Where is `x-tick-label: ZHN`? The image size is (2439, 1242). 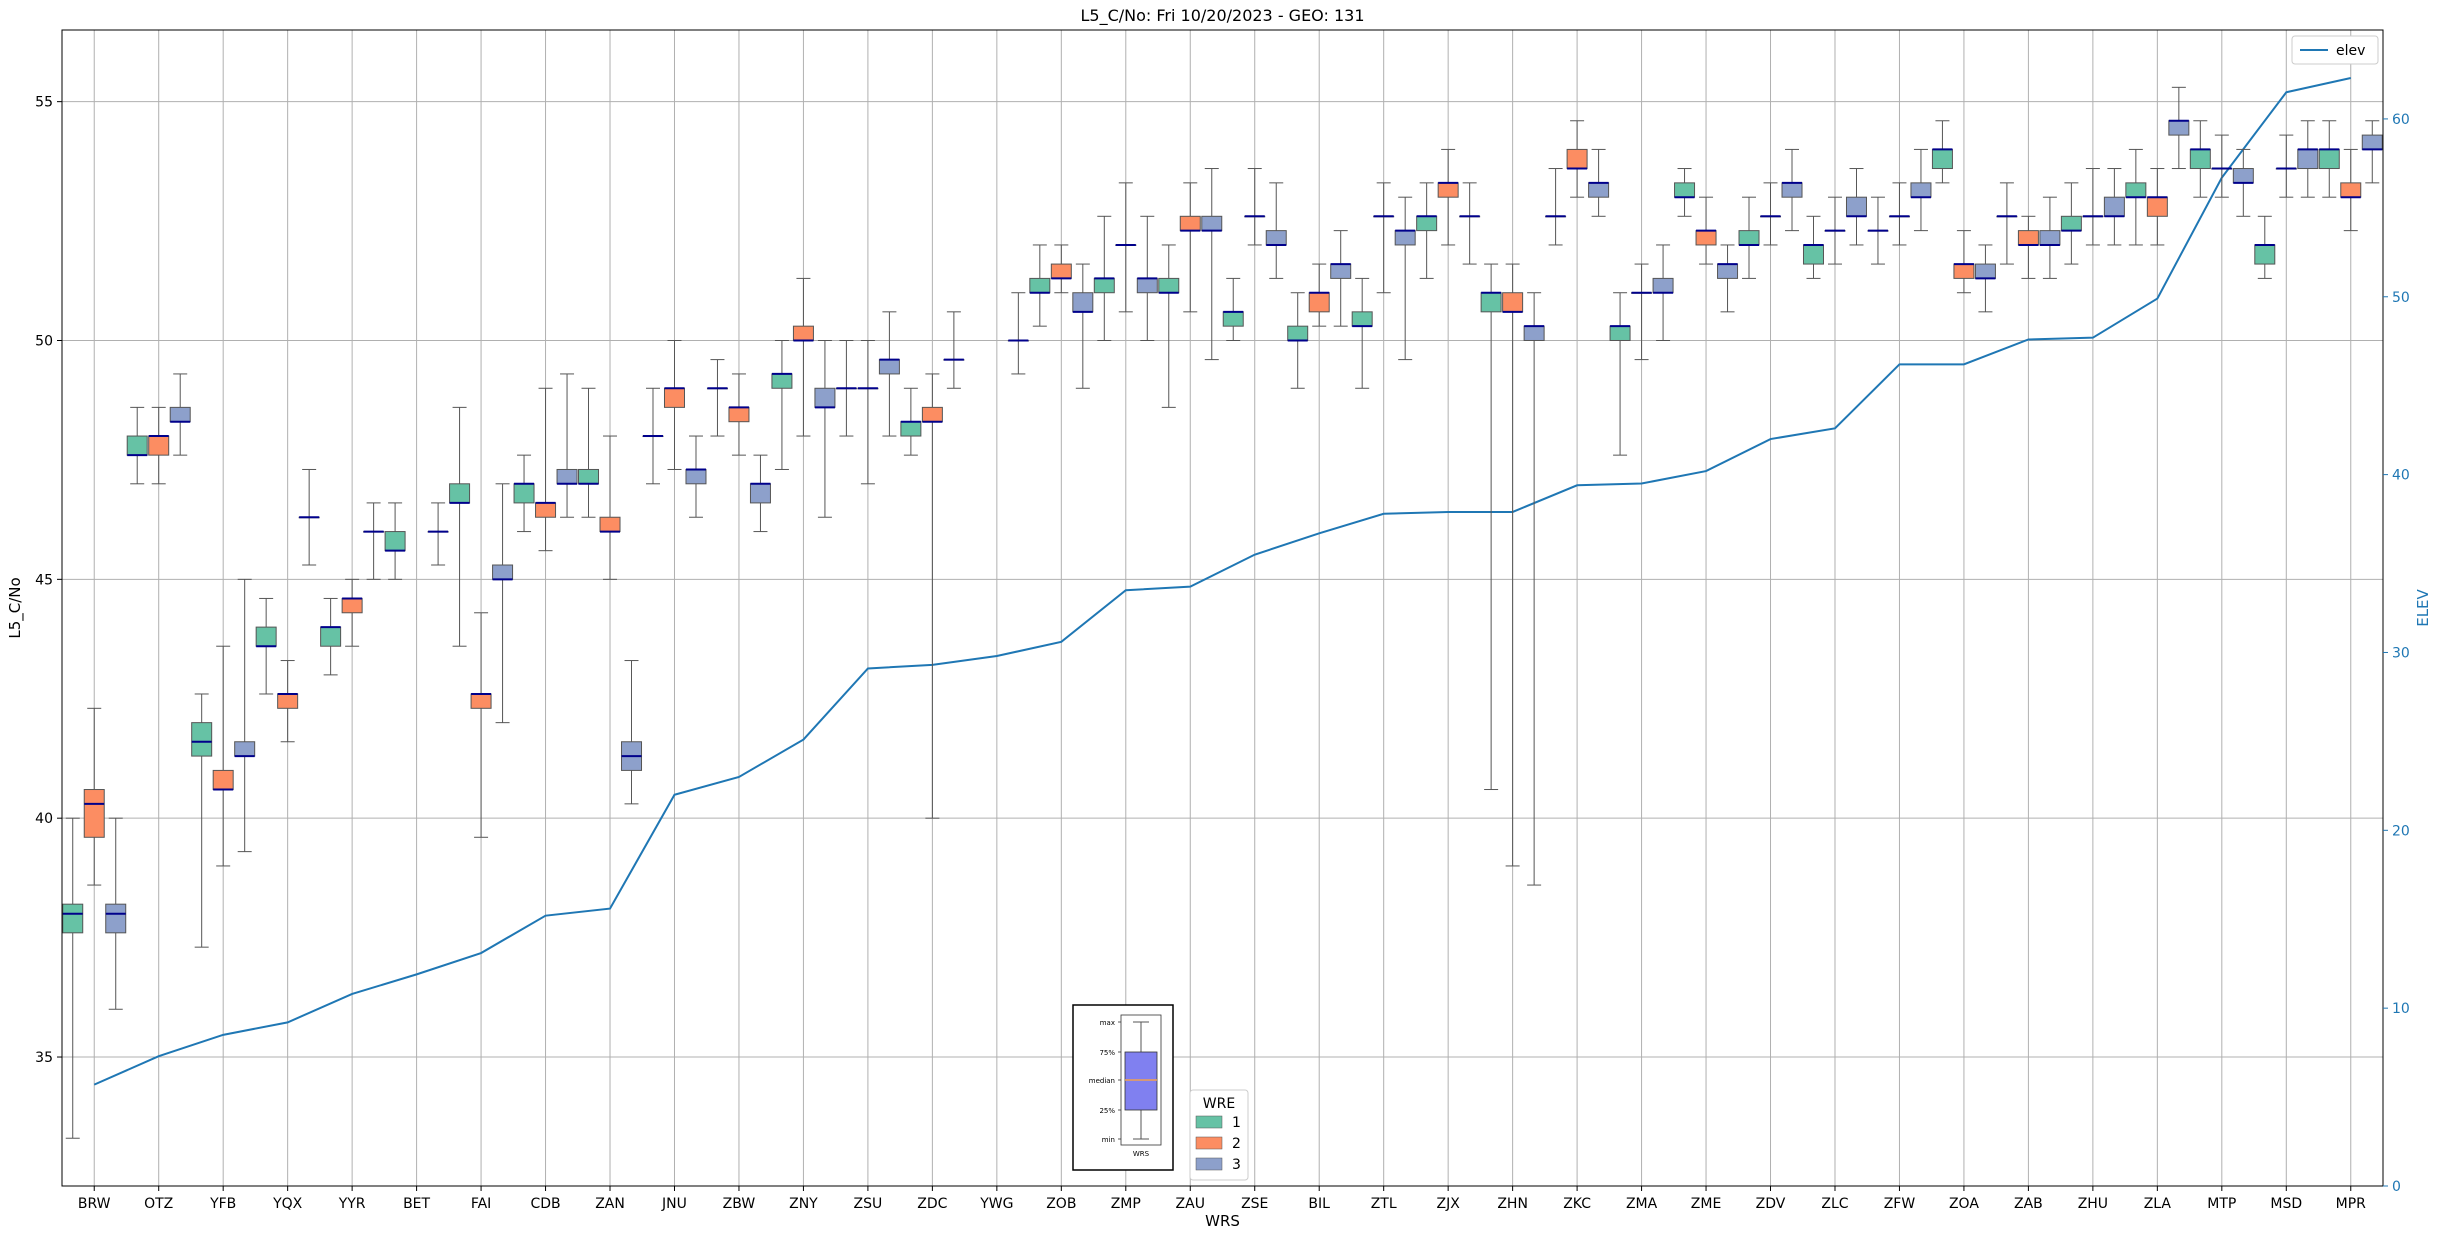 x-tick-label: ZHN is located at coordinates (1512, 1204).